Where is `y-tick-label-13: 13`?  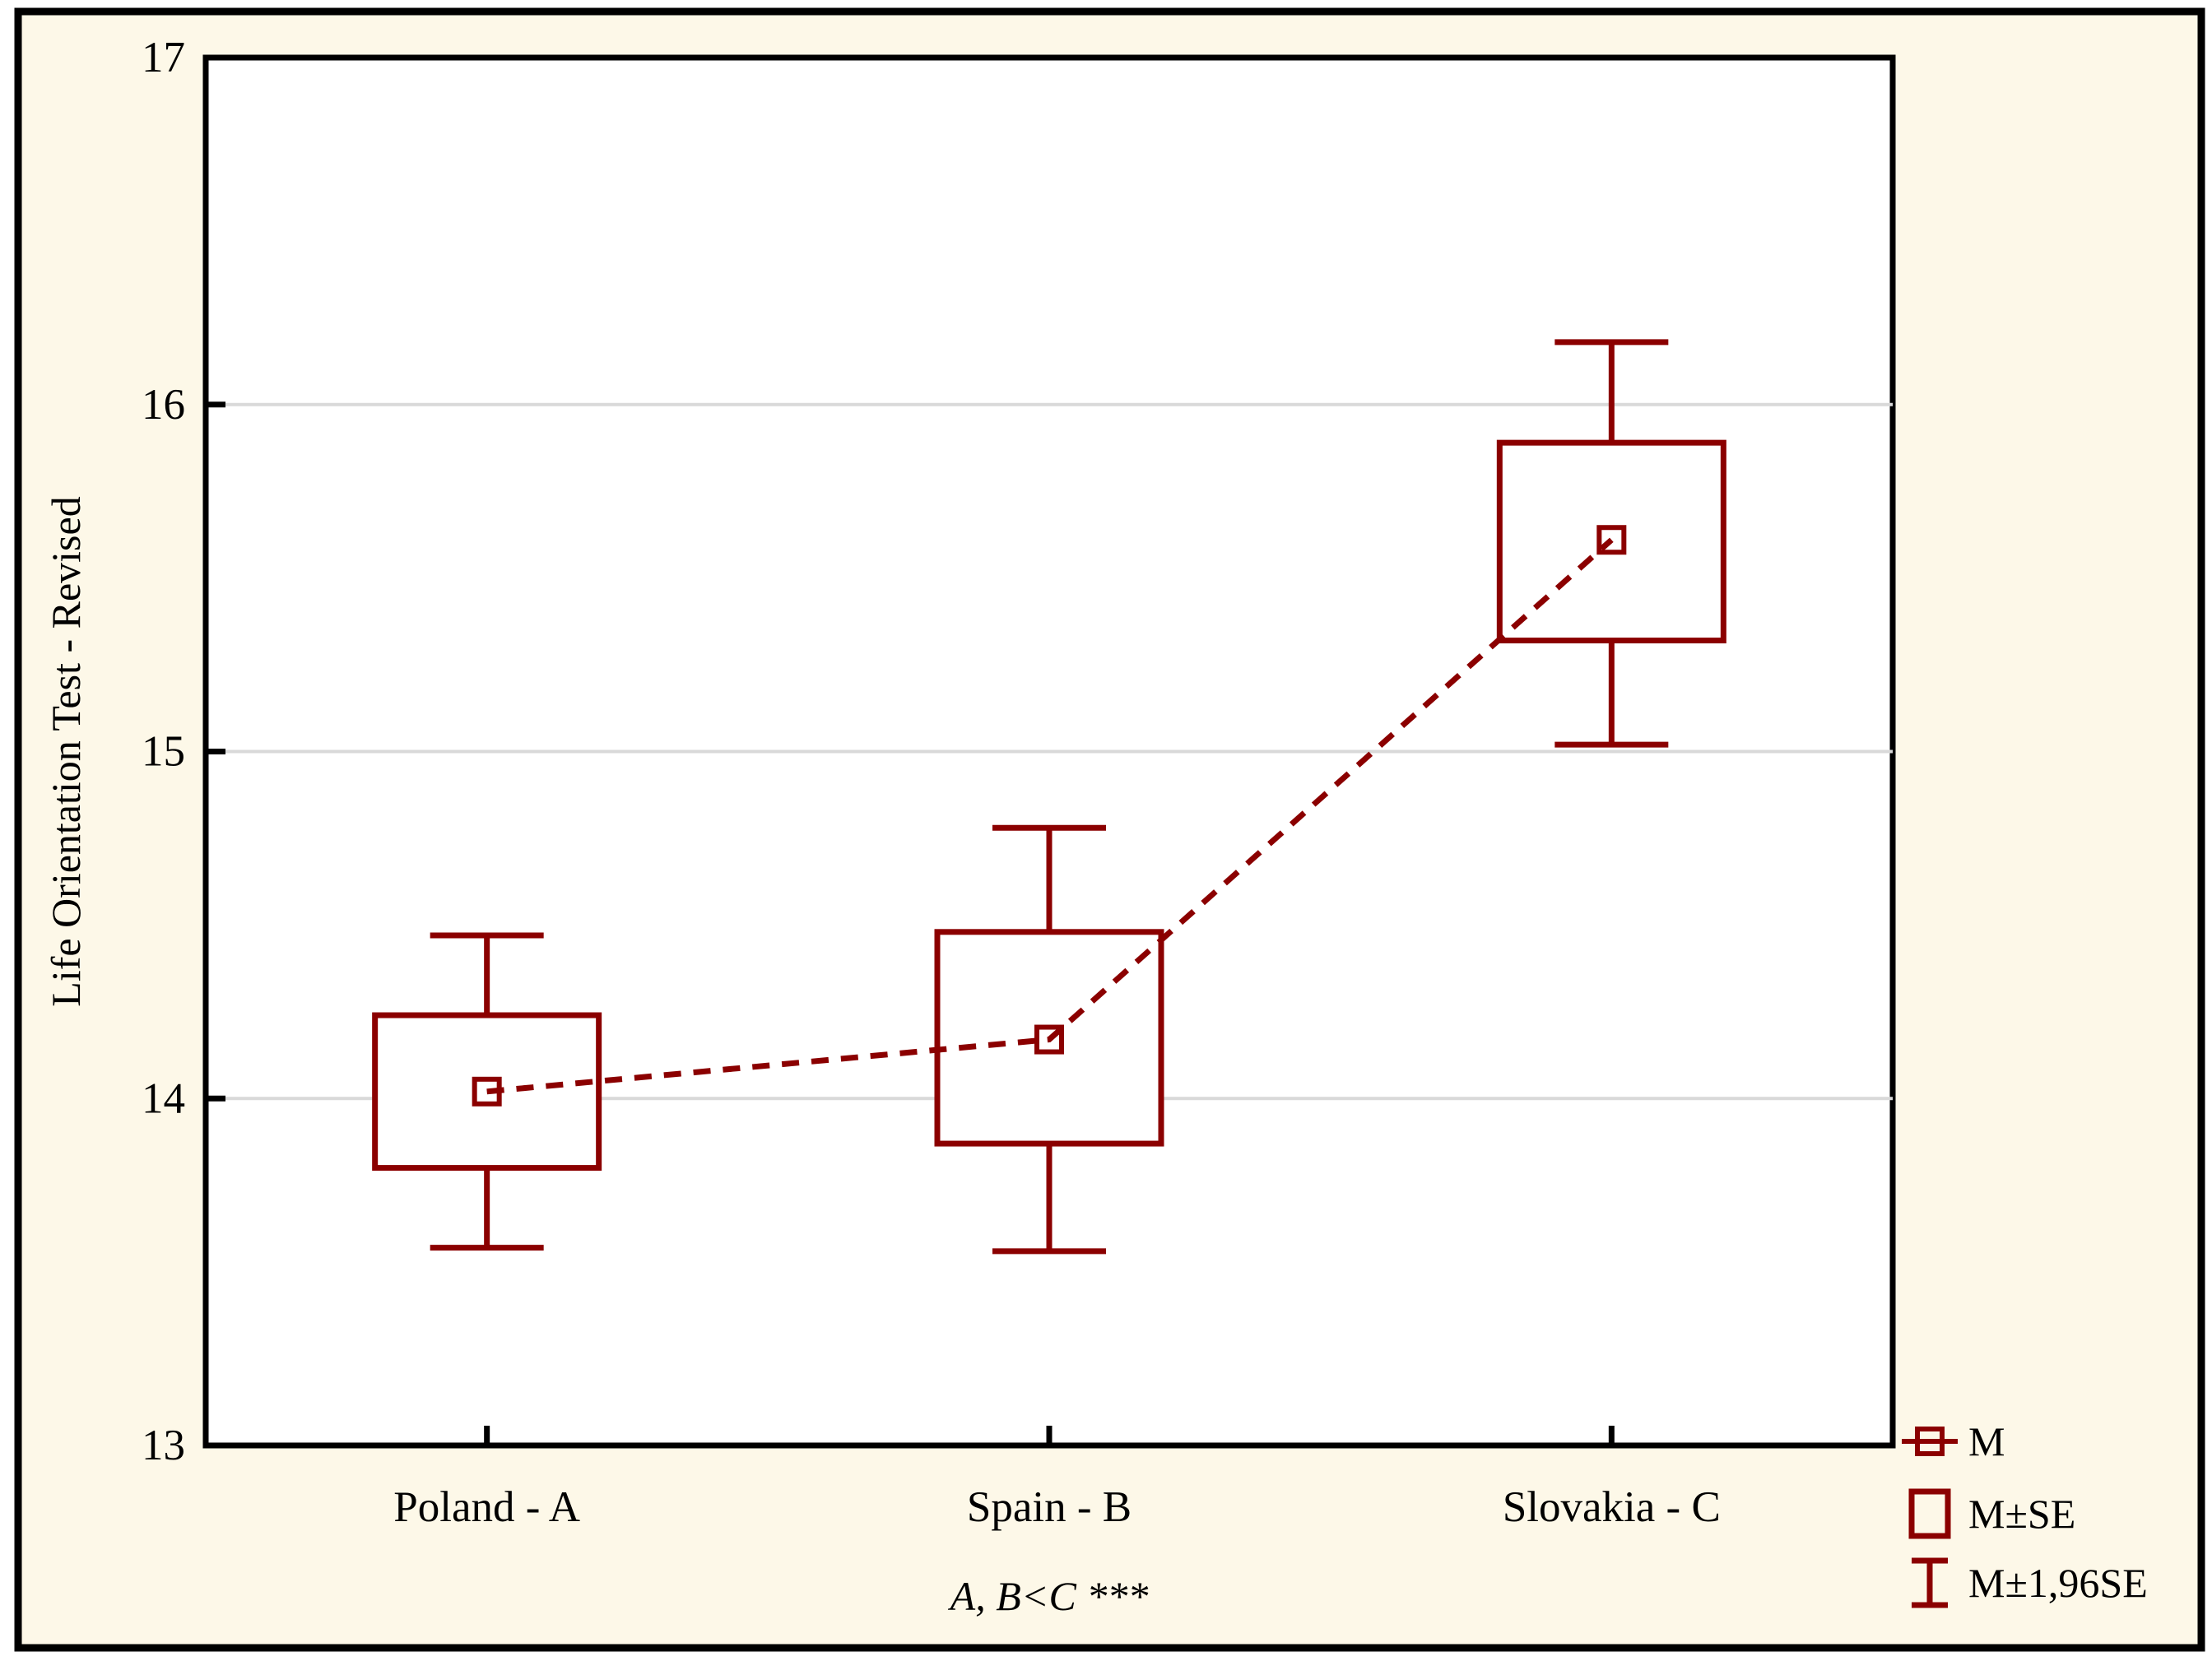
y-tick-label-13: 13 is located at coordinates (163, 1445).